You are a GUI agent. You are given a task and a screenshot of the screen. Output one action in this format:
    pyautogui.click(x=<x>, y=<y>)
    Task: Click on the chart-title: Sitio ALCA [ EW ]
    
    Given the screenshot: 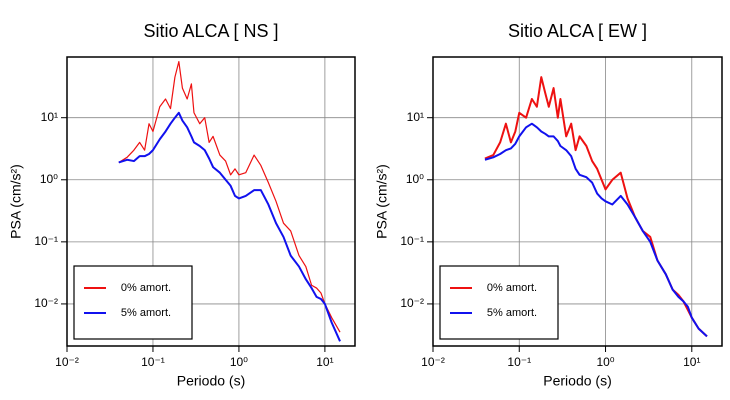 What is the action you would take?
    pyautogui.click(x=577, y=31)
    